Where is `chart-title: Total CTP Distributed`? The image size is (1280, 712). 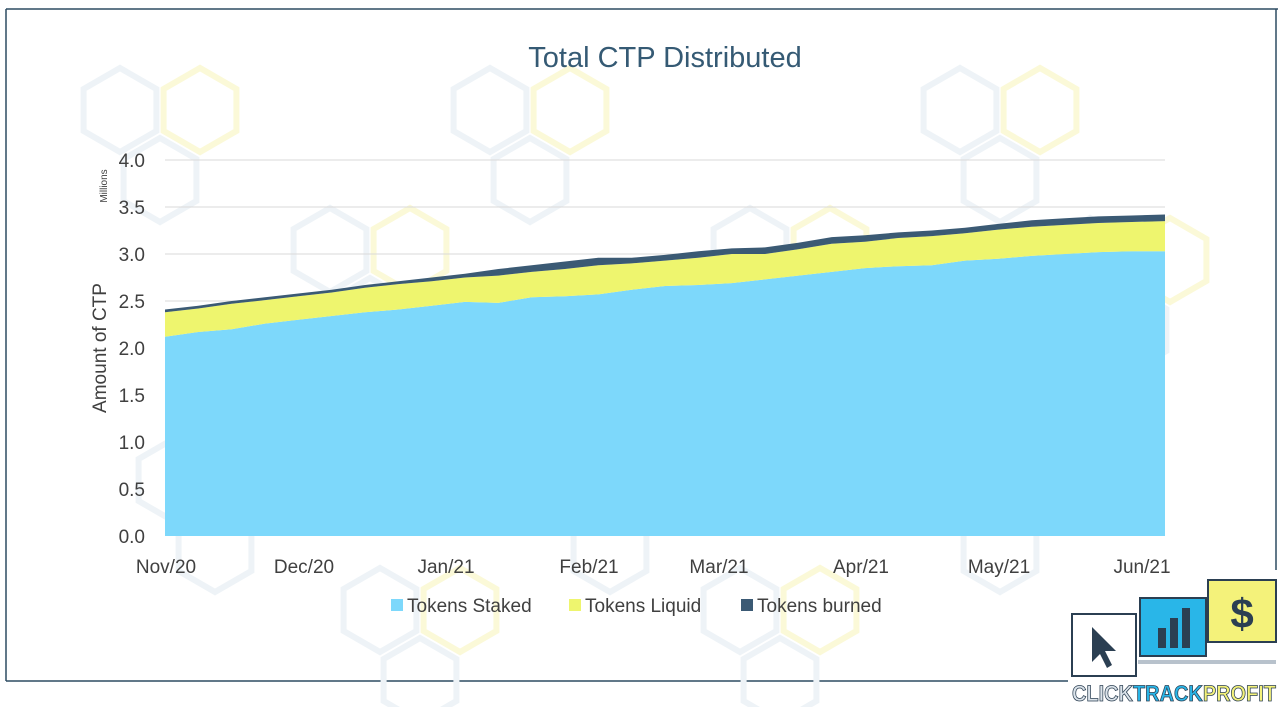 chart-title: Total CTP Distributed is located at coordinates (664, 58).